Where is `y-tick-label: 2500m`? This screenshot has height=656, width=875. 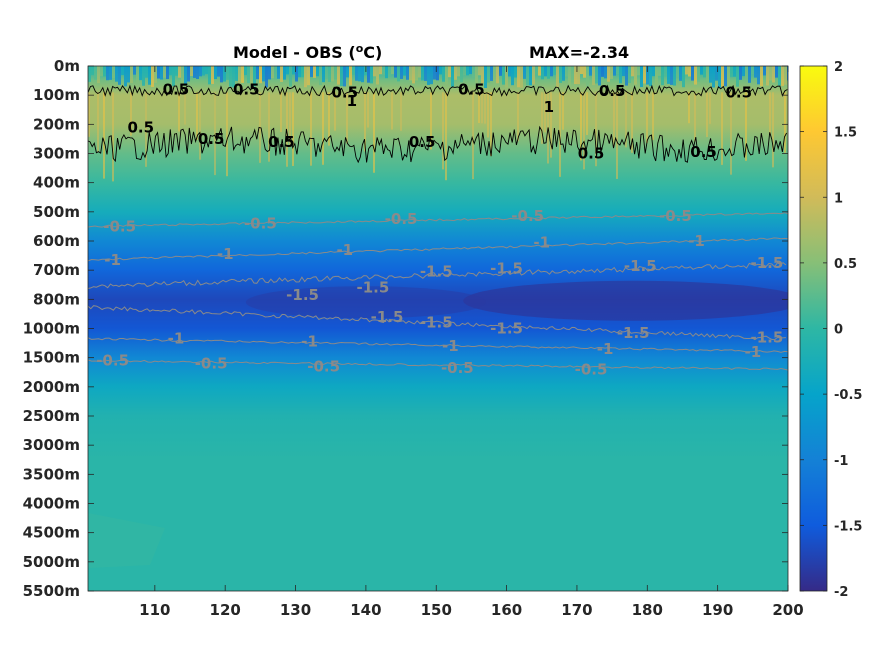 y-tick-label: 2500m is located at coordinates (51, 416).